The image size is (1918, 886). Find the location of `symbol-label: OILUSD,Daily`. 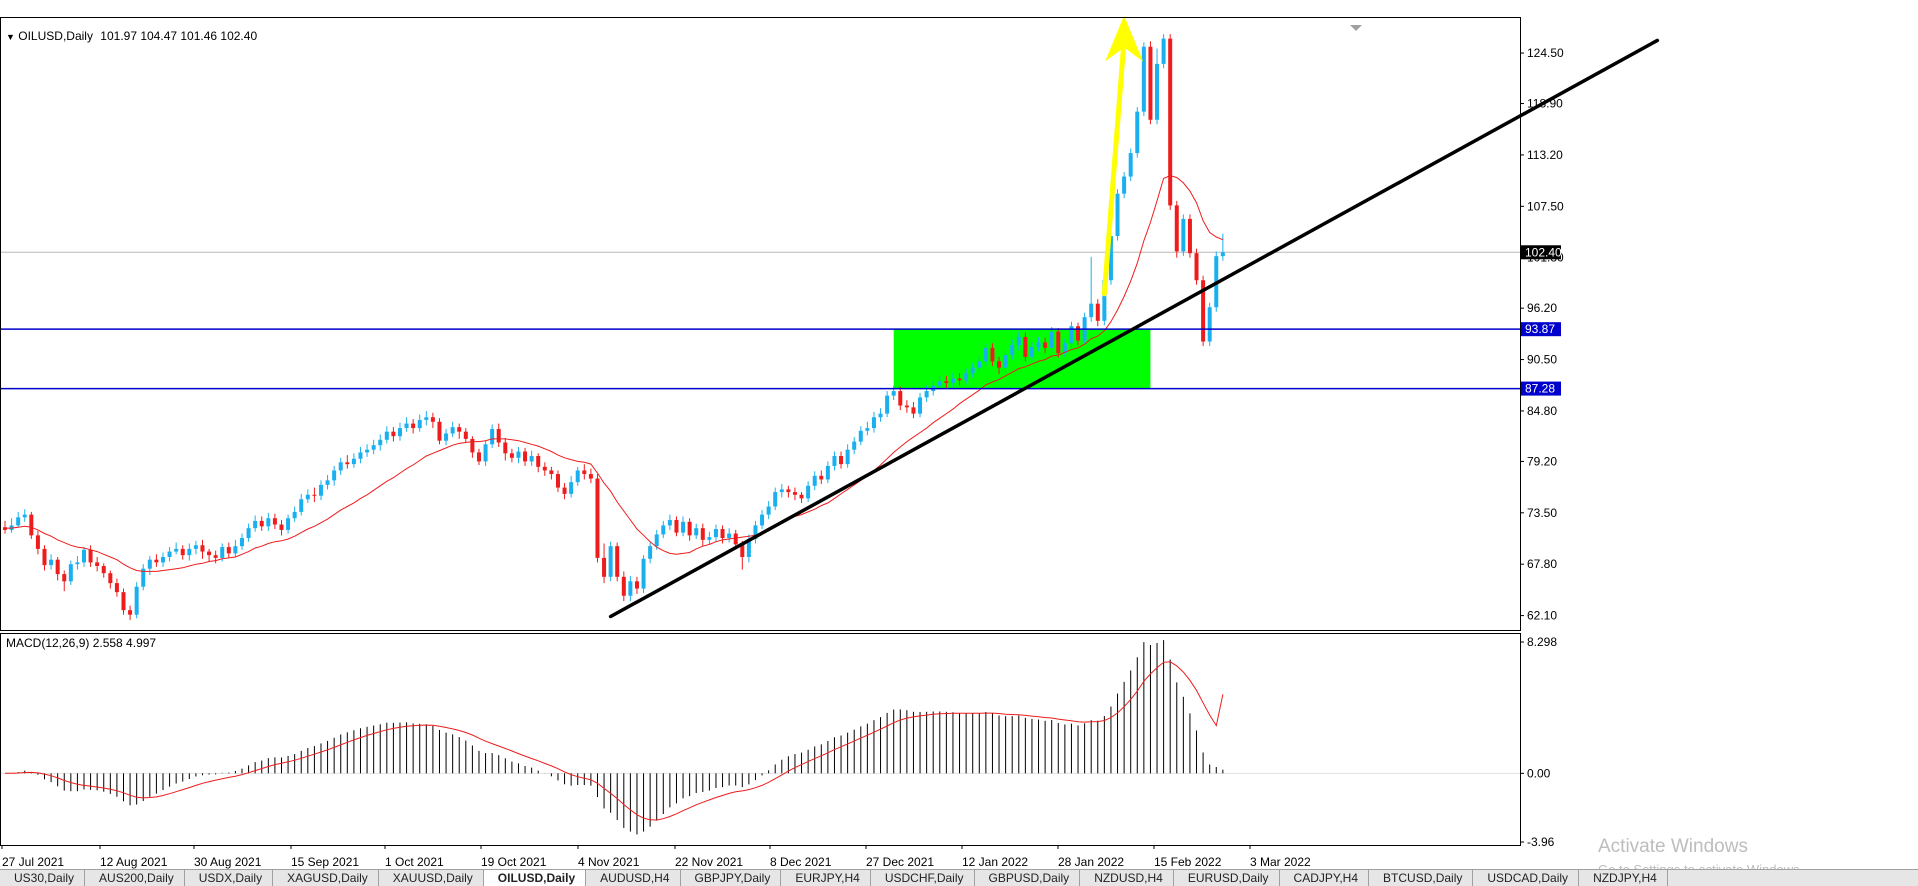

symbol-label: OILUSD,Daily is located at coordinates (55, 36).